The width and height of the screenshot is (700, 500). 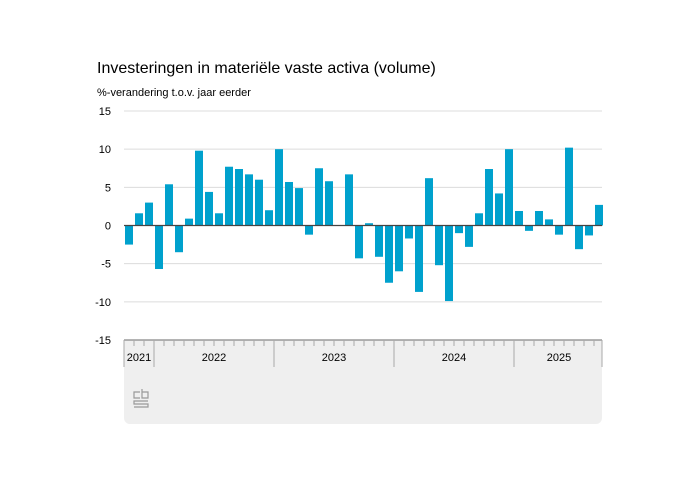 What do you see at coordinates (454, 358) in the screenshot?
I see `year-label: 2024` at bounding box center [454, 358].